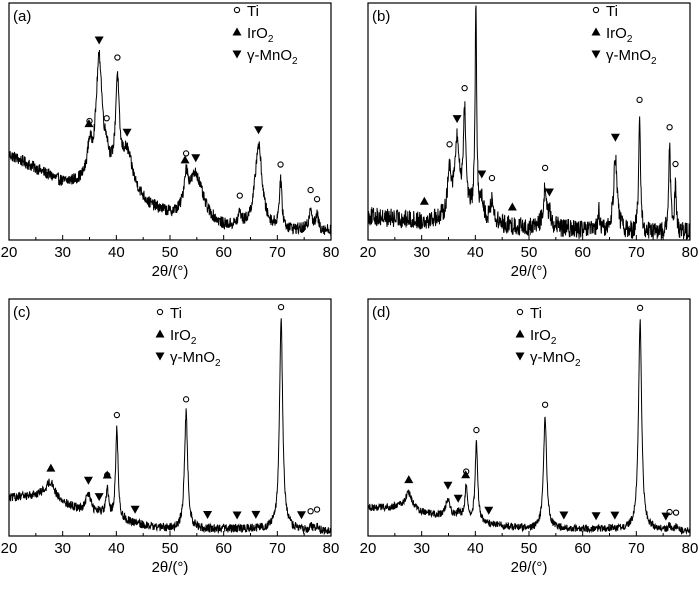 This screenshot has height=591, width=700. Describe the element at coordinates (170, 142) in the screenshot. I see `xrd-trace` at that location.